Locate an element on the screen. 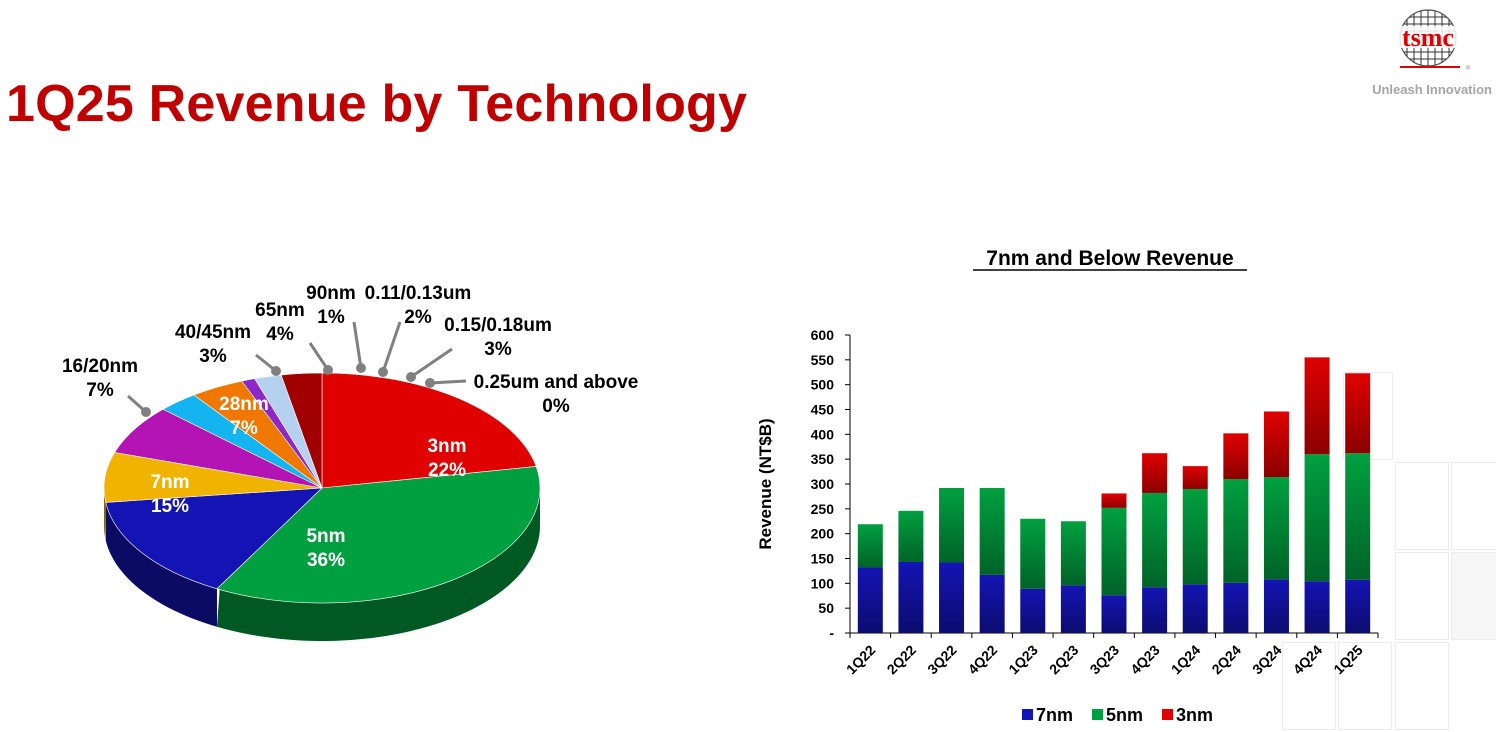  y-tick-label: 100 is located at coordinates (823, 583).